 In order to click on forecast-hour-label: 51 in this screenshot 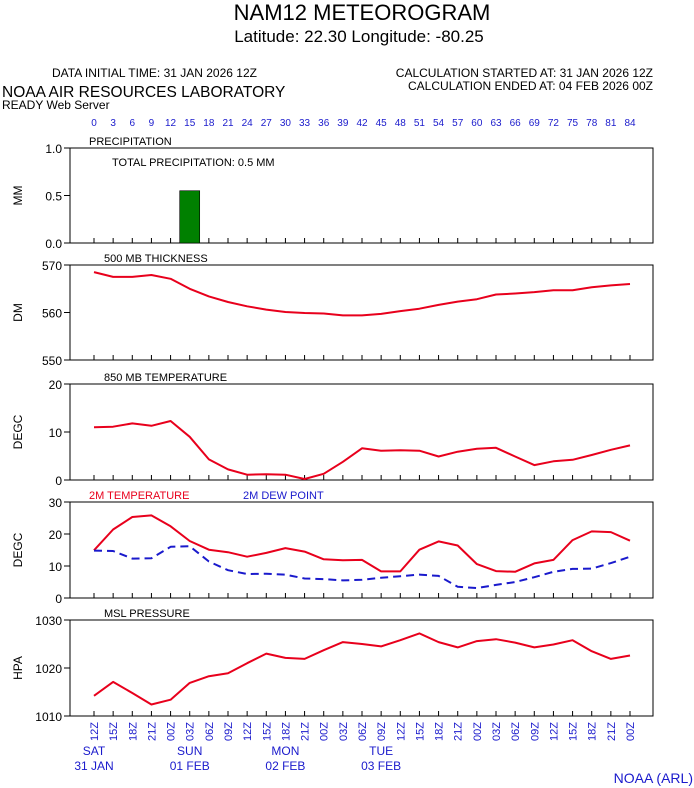, I will do `click(420, 123)`.